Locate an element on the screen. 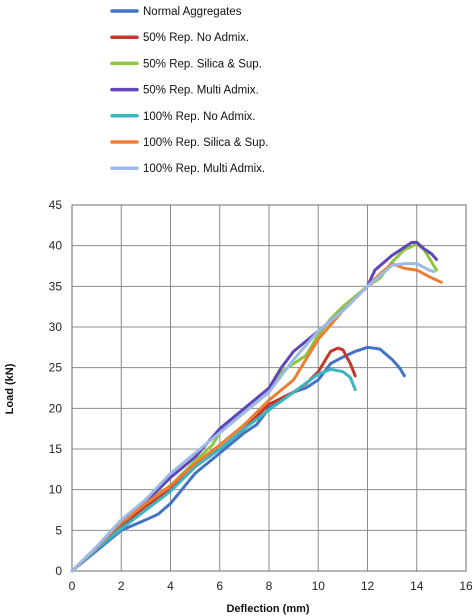 The height and width of the screenshot is (616, 474). x-axis-label: Deflection (mm) is located at coordinates (267, 609).